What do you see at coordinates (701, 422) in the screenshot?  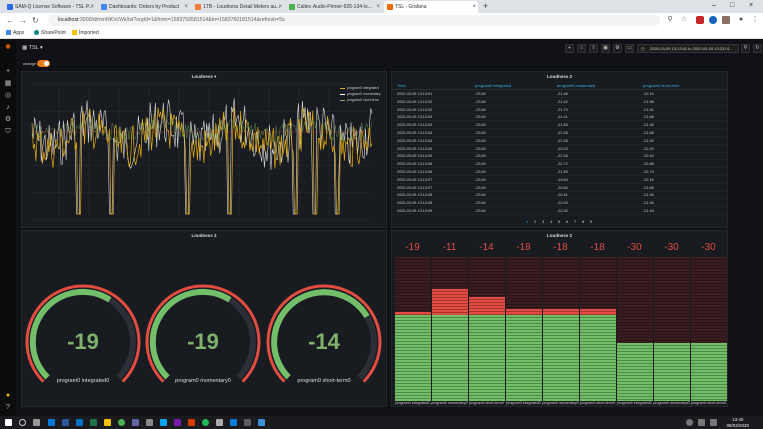 I see `network-icon` at bounding box center [701, 422].